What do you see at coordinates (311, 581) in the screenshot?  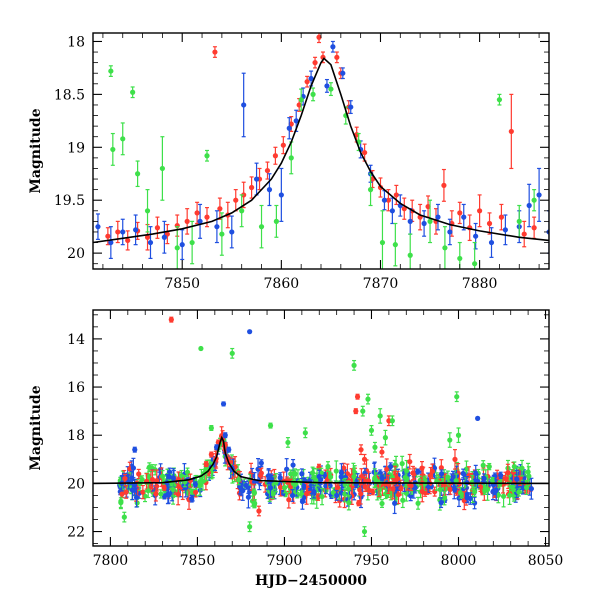 I see `bottom-panel-x-axis-title: HJD−2450000` at bounding box center [311, 581].